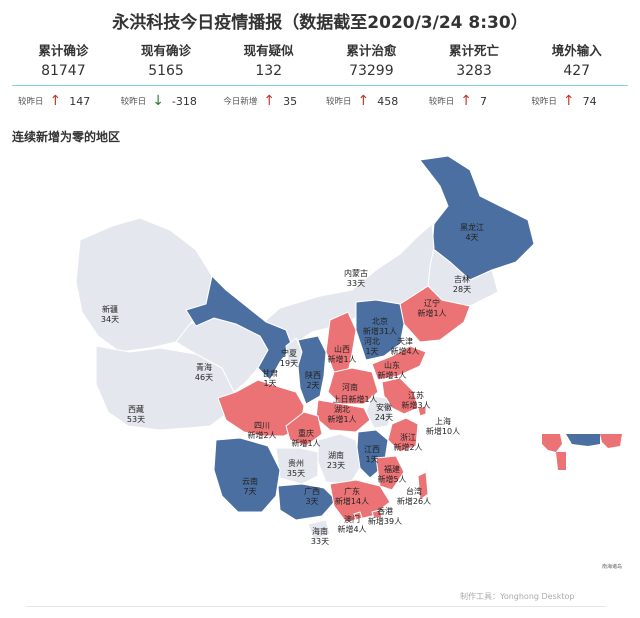  Describe the element at coordinates (391, 375) in the screenshot. I see `province-value-shandong: 新增1人` at that location.